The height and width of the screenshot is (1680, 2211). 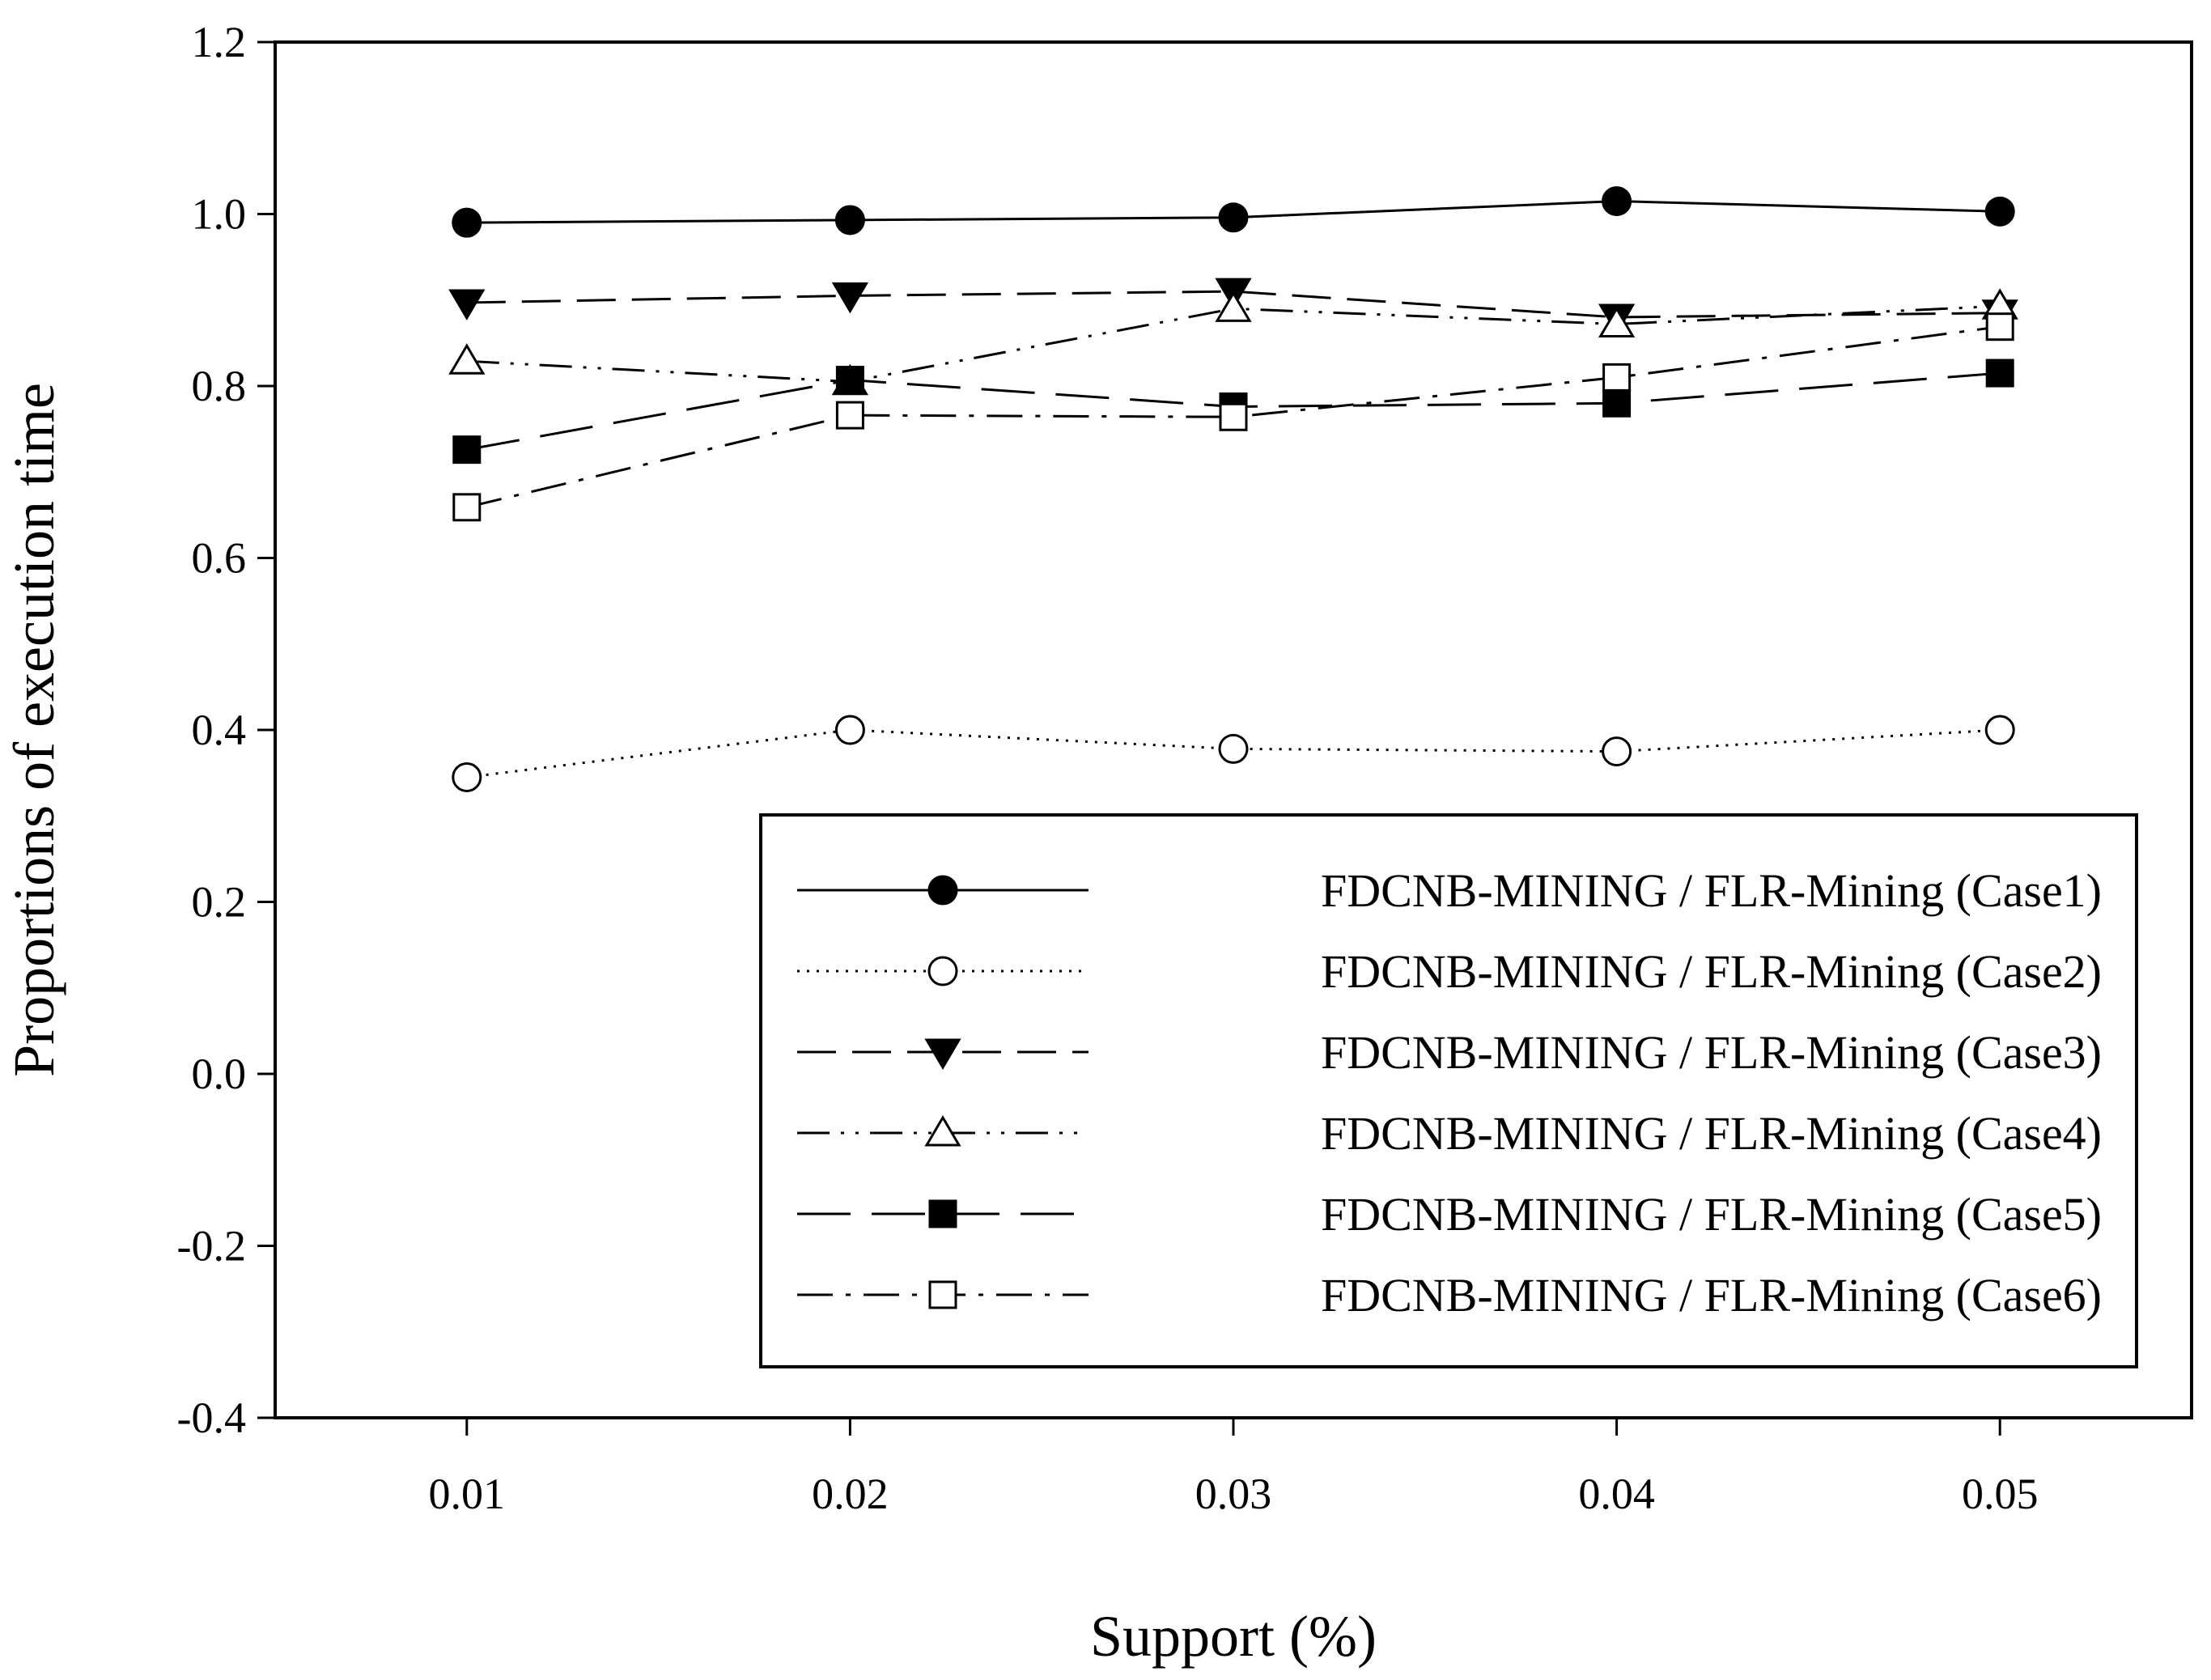 What do you see at coordinates (1711, 972) in the screenshot?
I see `legend-label: FDCNB-MINING / FLR-Mining (Case2)` at bounding box center [1711, 972].